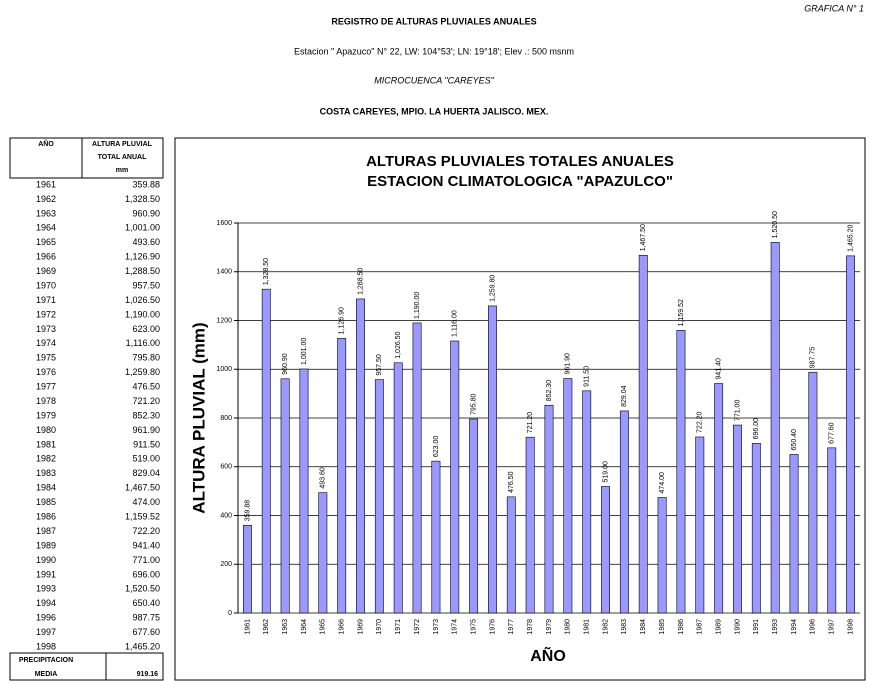 This screenshot has width=869, height=681. I want to click on table-year: 1976, so click(46, 372).